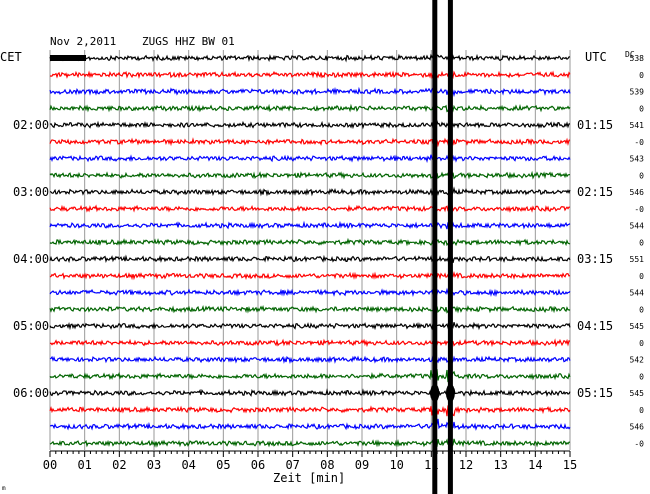 This screenshot has height=494, width=650. I want to click on x-axis-title: Zeit [min], so click(309, 478).